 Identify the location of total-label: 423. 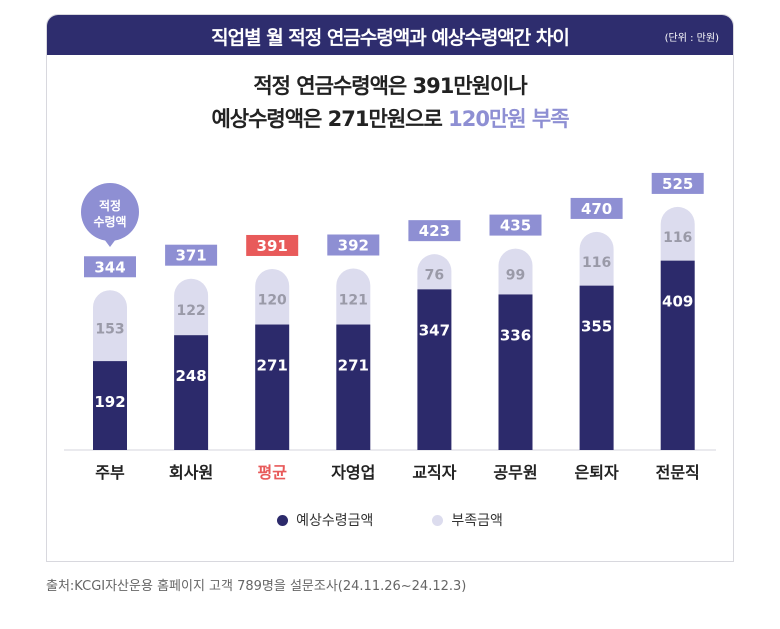
(434, 231).